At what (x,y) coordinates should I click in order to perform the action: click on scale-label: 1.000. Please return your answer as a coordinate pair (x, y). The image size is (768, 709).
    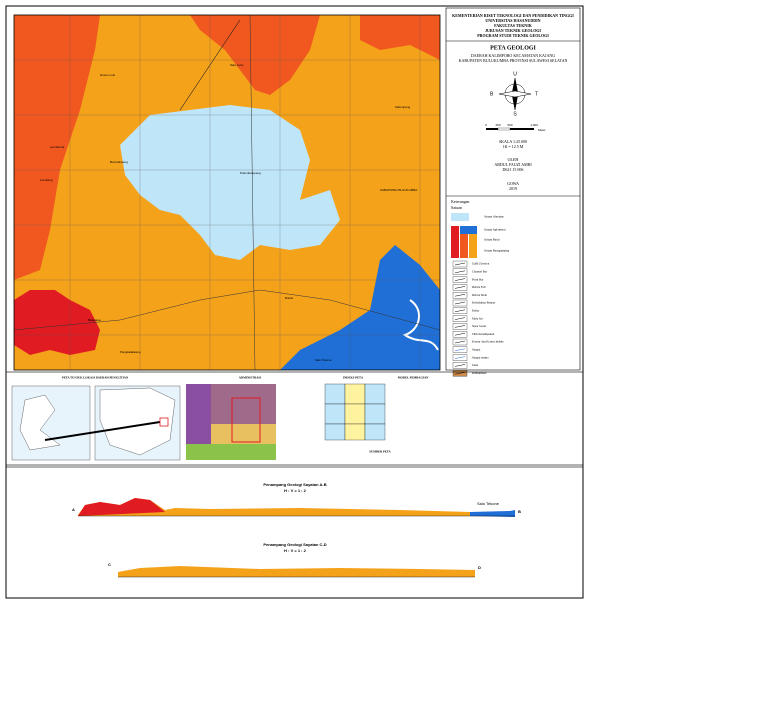
    Looking at the image, I should click on (534, 125).